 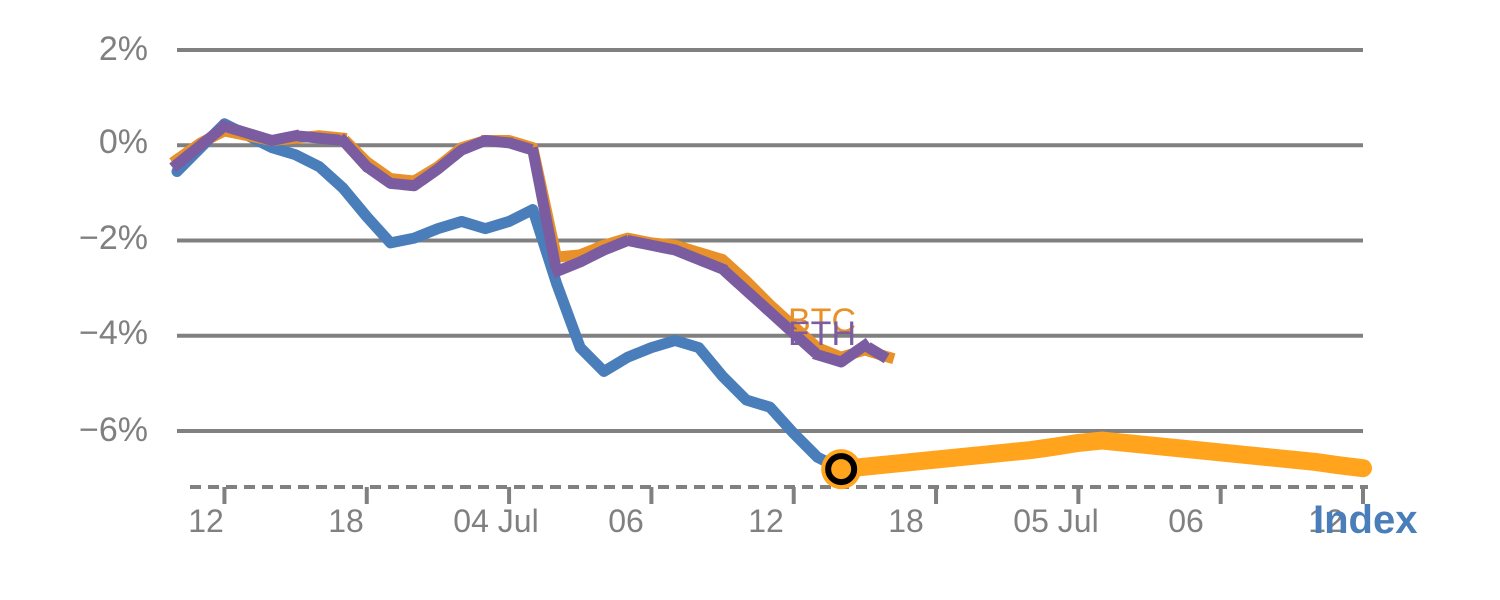 What do you see at coordinates (113, 333) in the screenshot?
I see `y-tick-label-3: −4%` at bounding box center [113, 333].